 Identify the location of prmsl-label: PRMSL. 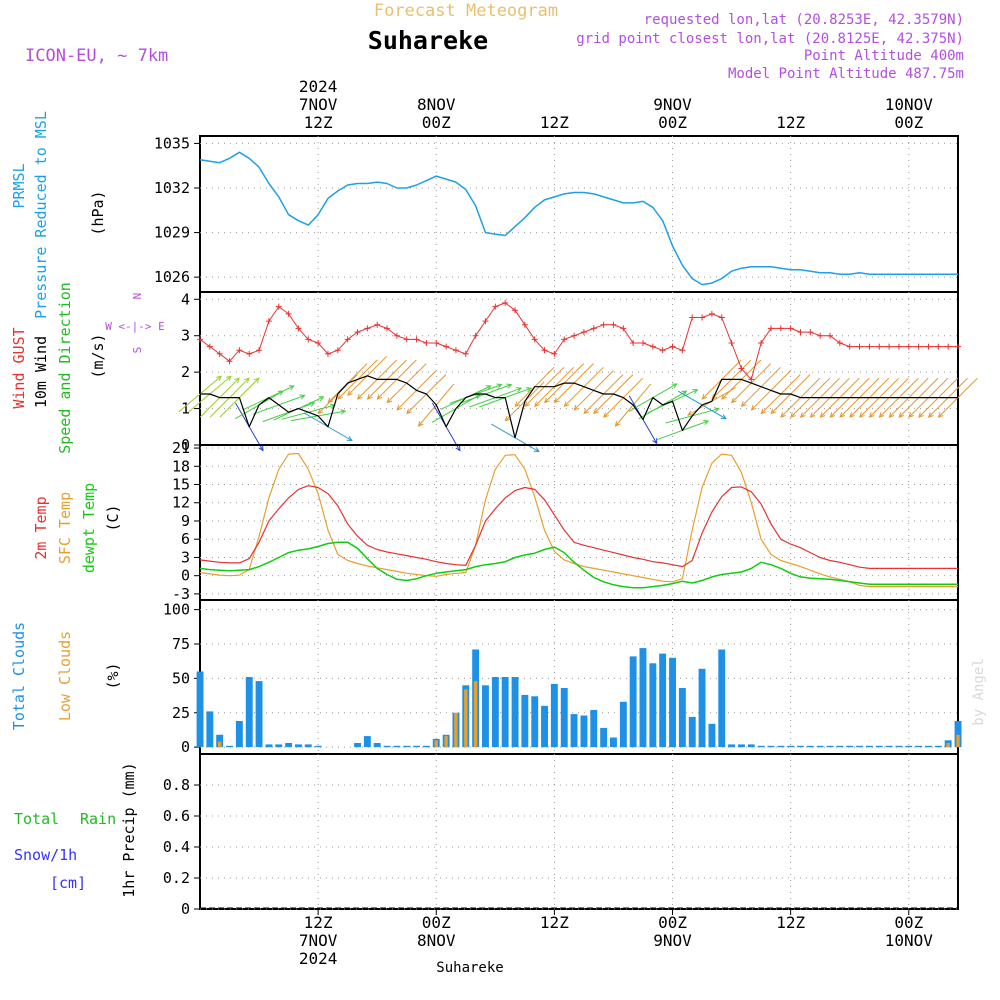
(19, 185).